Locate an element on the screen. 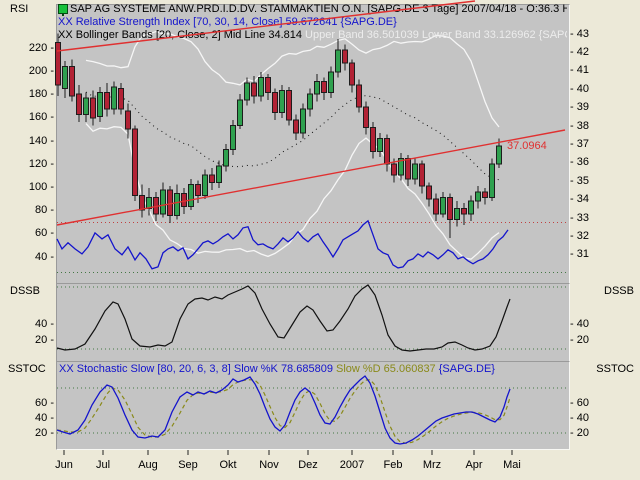  rsi-axis-tick: 160 - is located at coordinates (41, 117).